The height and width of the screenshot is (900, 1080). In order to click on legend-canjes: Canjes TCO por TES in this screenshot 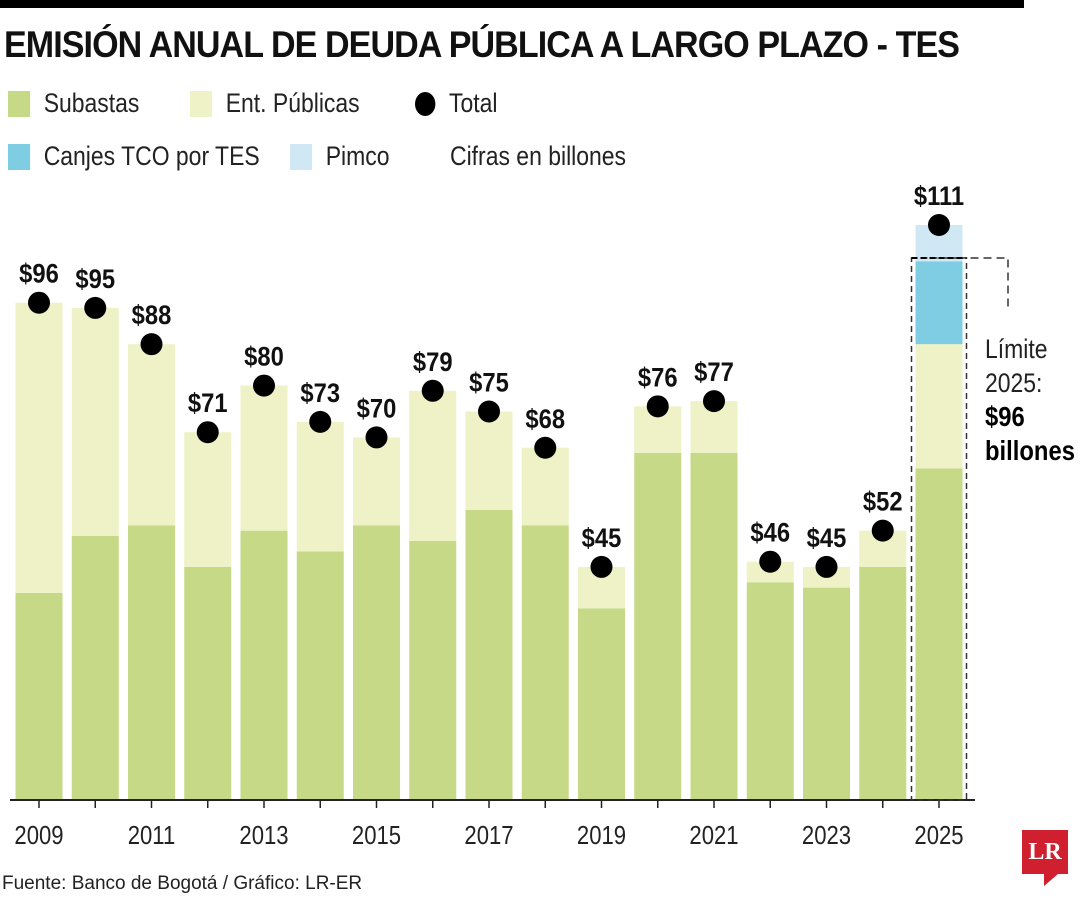, I will do `click(134, 156)`.